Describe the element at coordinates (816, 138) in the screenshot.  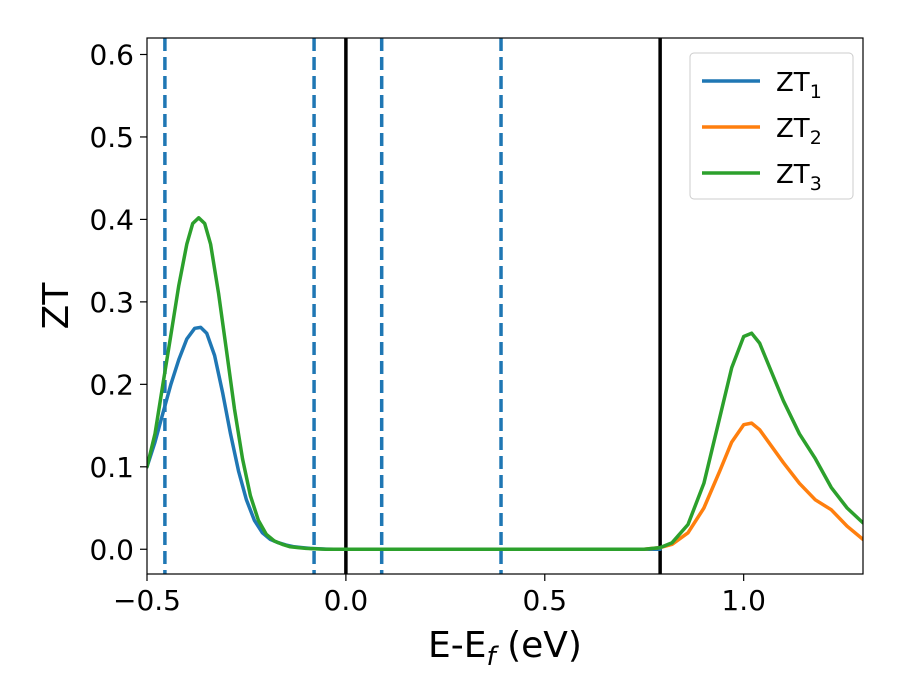
I see `legend-label-sub: 2` at that location.